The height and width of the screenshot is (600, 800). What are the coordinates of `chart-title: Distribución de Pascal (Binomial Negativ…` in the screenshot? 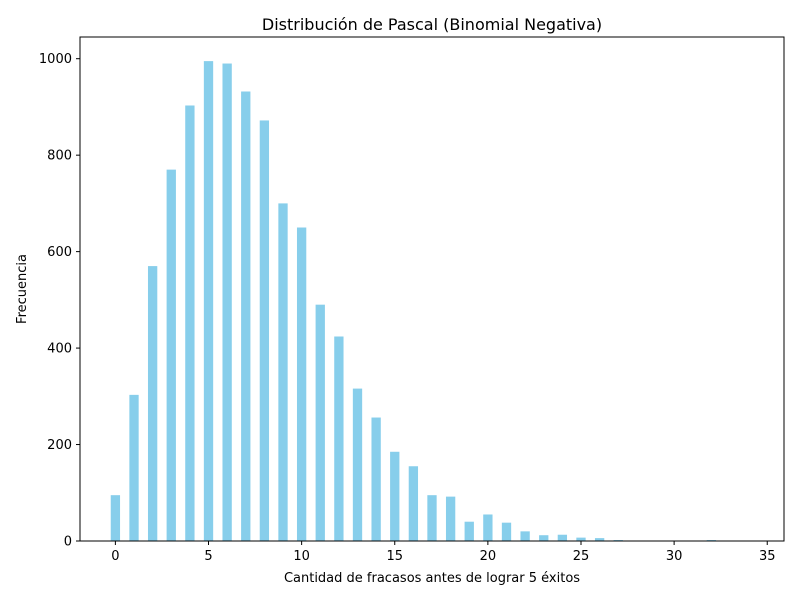 It's located at (432, 24).